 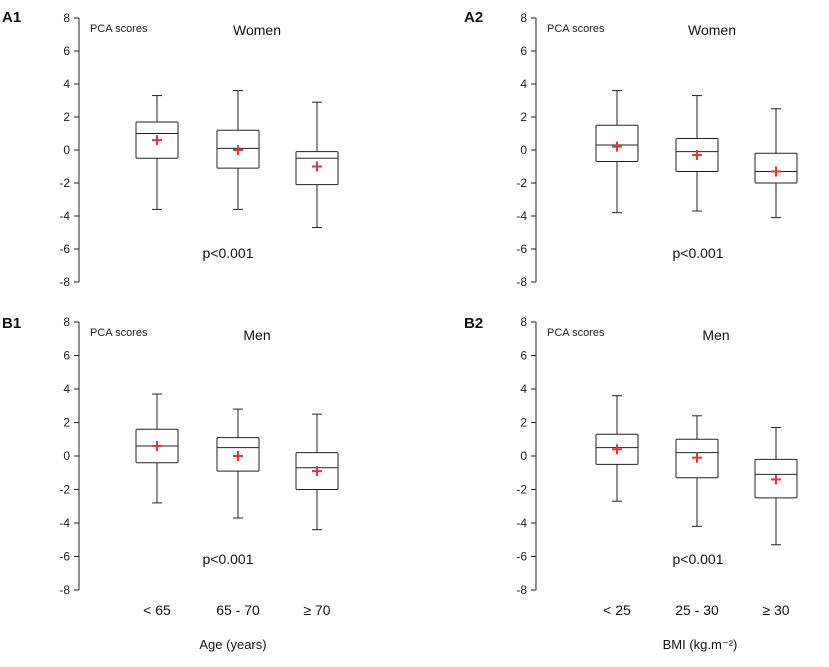 I want to click on x-category-label: < 65, so click(x=157, y=610).